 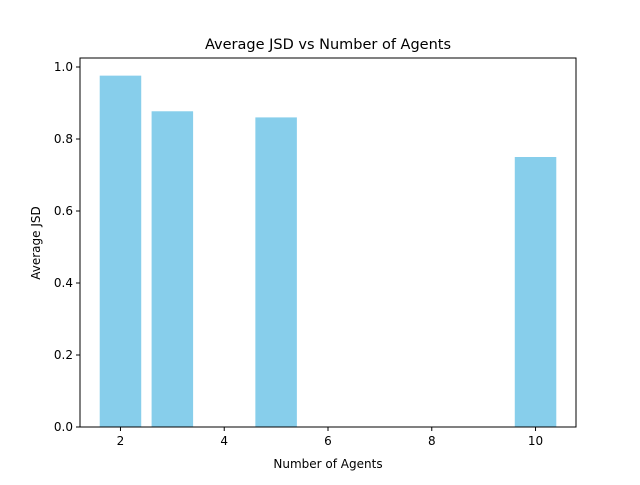 I want to click on y-axis-label: Average JSD, so click(x=36, y=243).